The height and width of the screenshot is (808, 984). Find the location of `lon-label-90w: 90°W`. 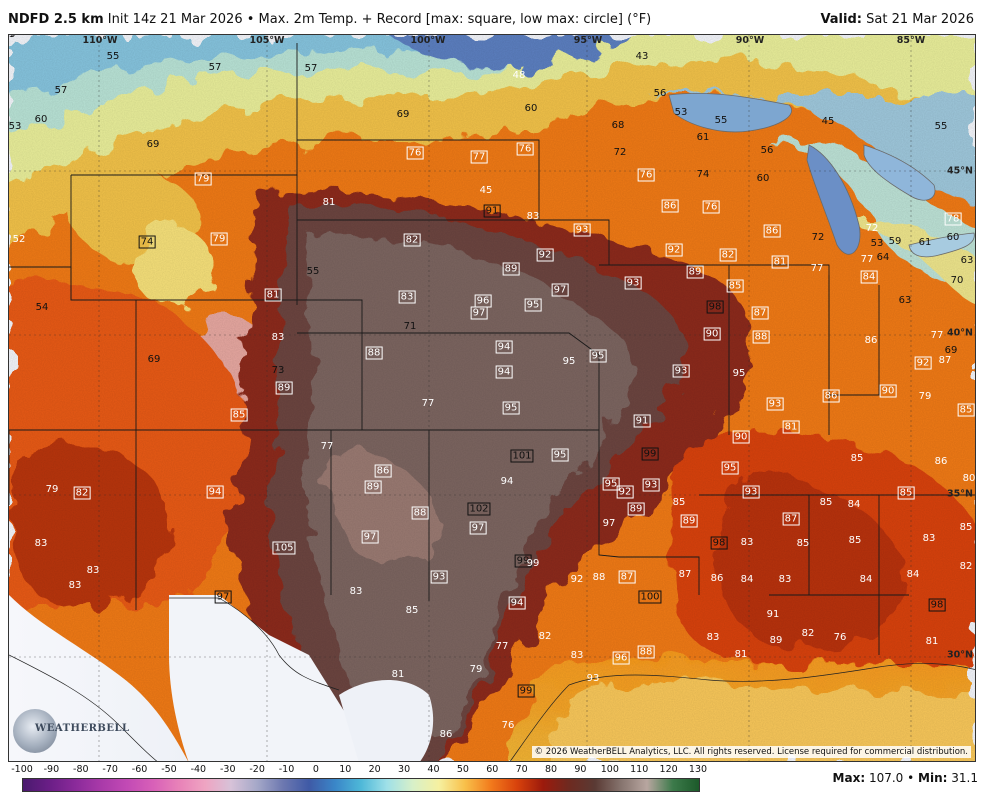

lon-label-90w: 90°W is located at coordinates (750, 40).